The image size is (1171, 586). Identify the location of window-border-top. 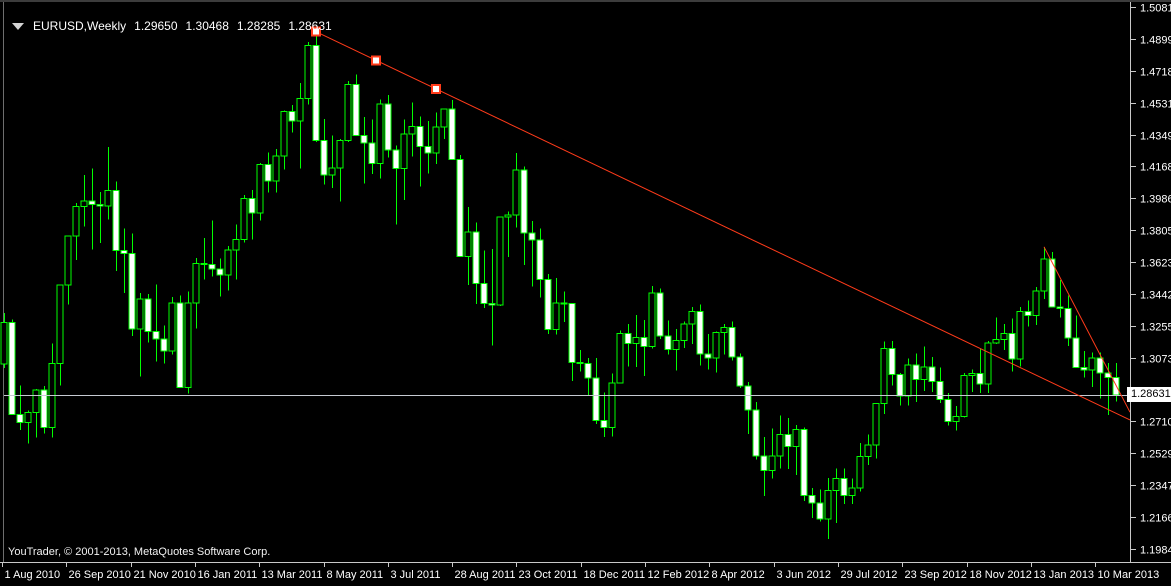
(585, 1).